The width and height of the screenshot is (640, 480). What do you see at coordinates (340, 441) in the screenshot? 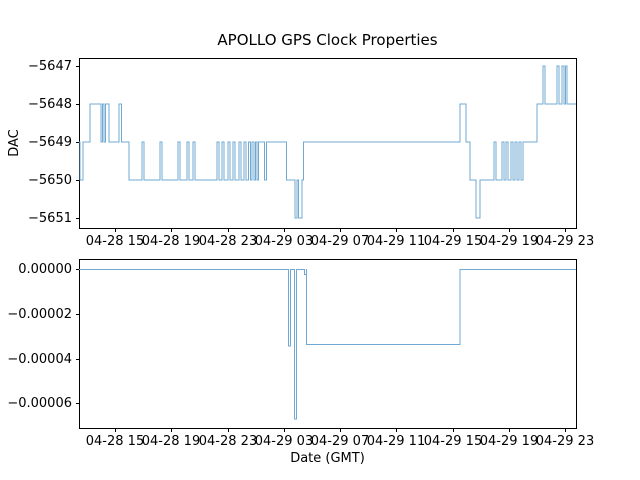
I see `bottom-x-tick-label: 04-29 07` at bounding box center [340, 441].